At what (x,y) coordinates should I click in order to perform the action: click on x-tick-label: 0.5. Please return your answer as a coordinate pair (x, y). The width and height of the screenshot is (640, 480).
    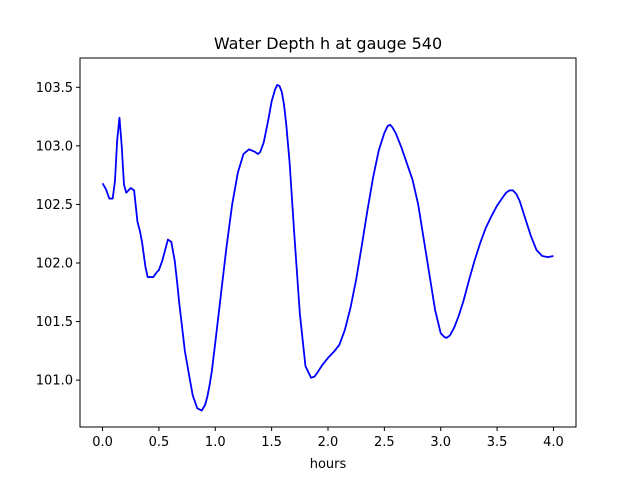
    Looking at the image, I should click on (159, 442).